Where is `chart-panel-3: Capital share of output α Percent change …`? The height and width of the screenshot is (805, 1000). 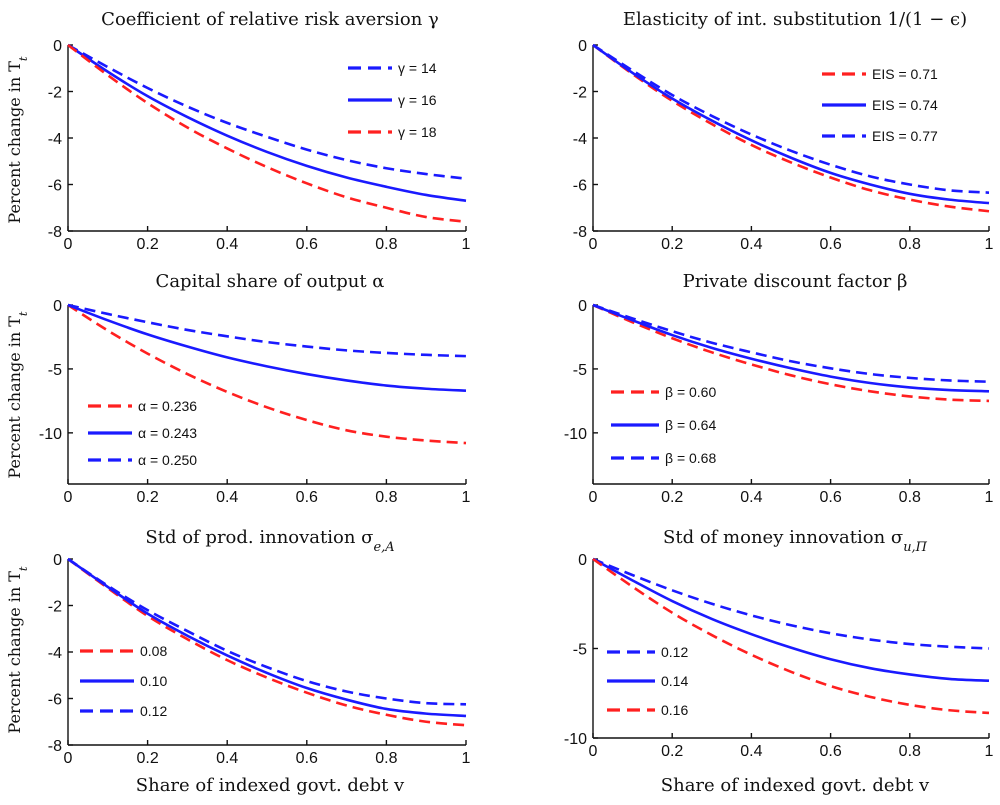 chart-panel-3: Capital share of output α Percent change … is located at coordinates (238, 388).